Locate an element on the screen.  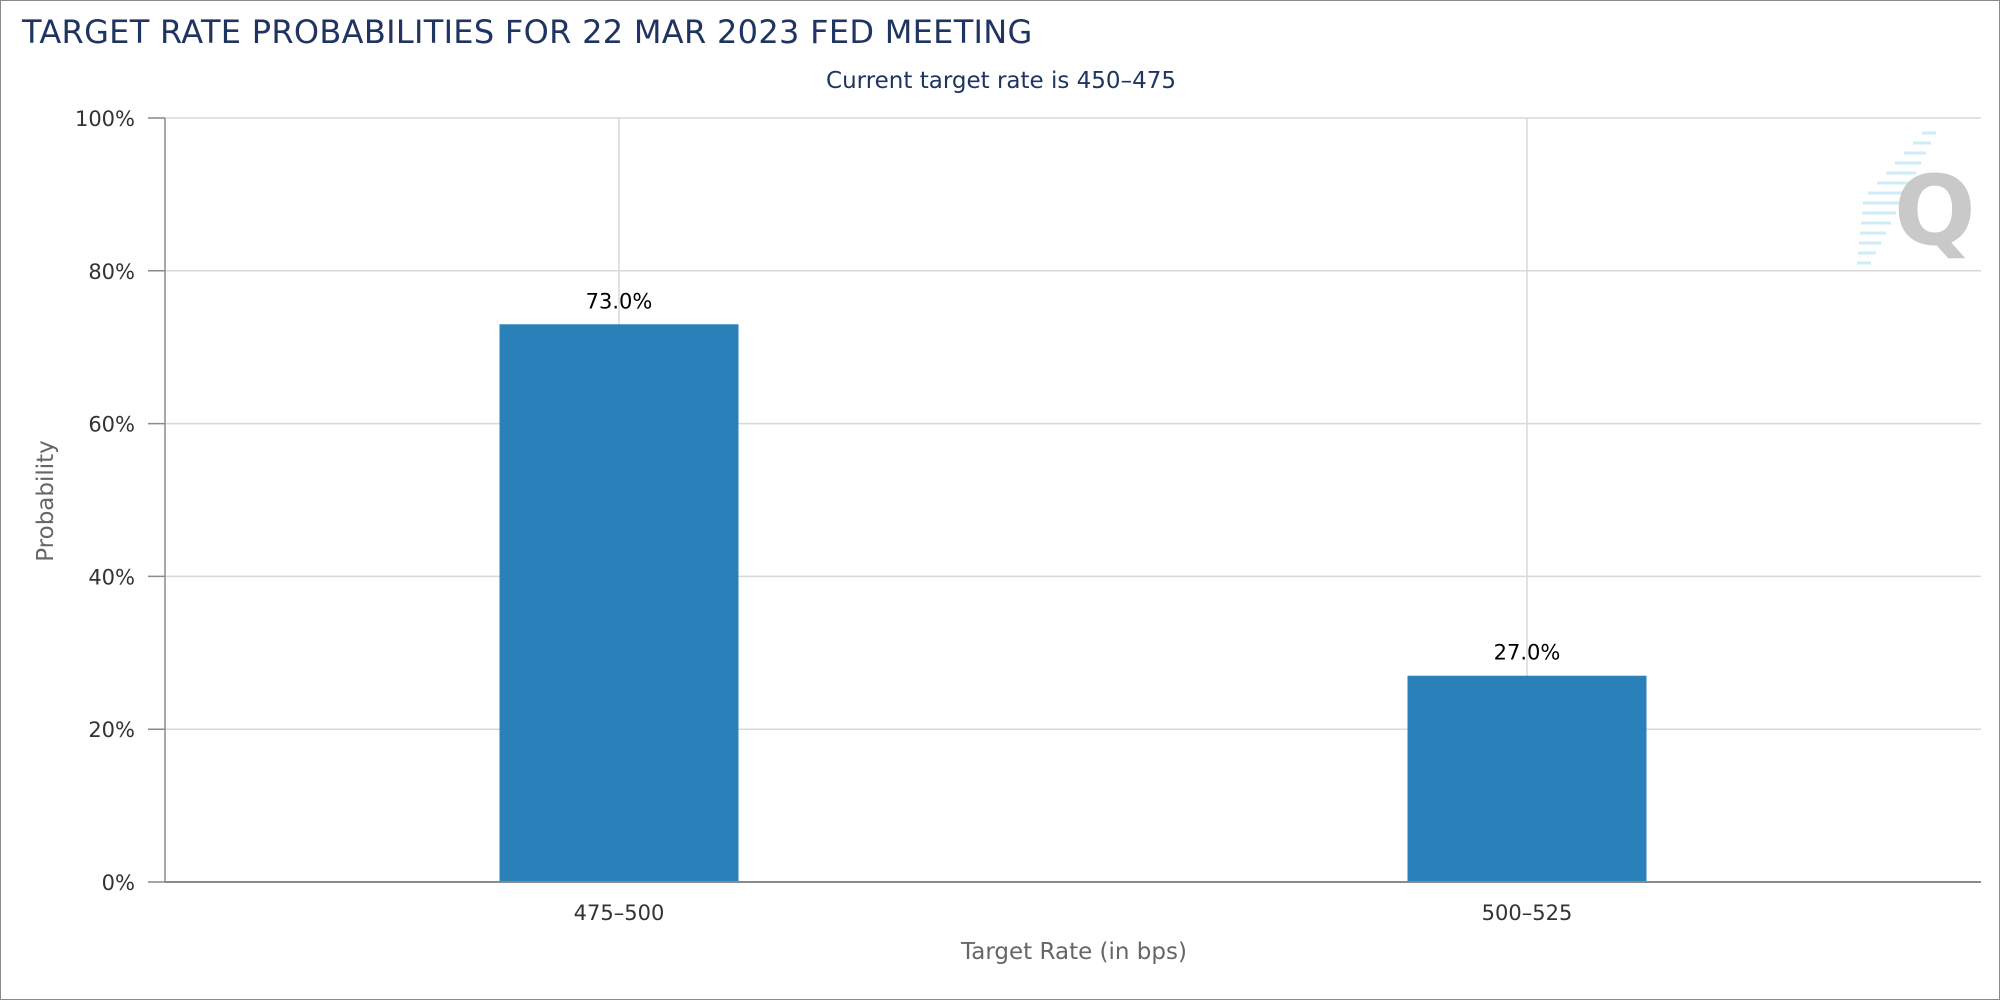
x-axis-title: Target Rate (in bps) is located at coordinates (1073, 952).